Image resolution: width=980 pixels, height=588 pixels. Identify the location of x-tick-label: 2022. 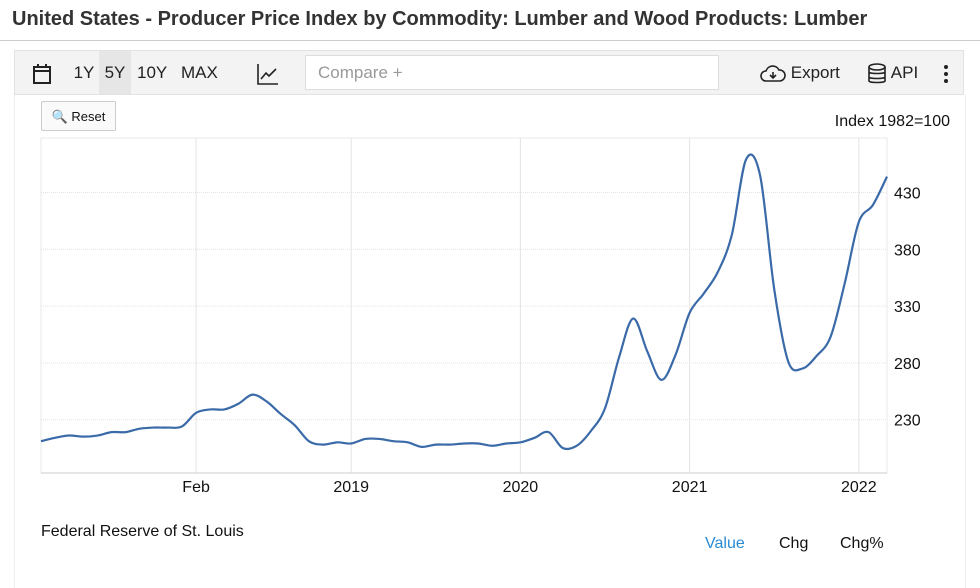
(859, 487).